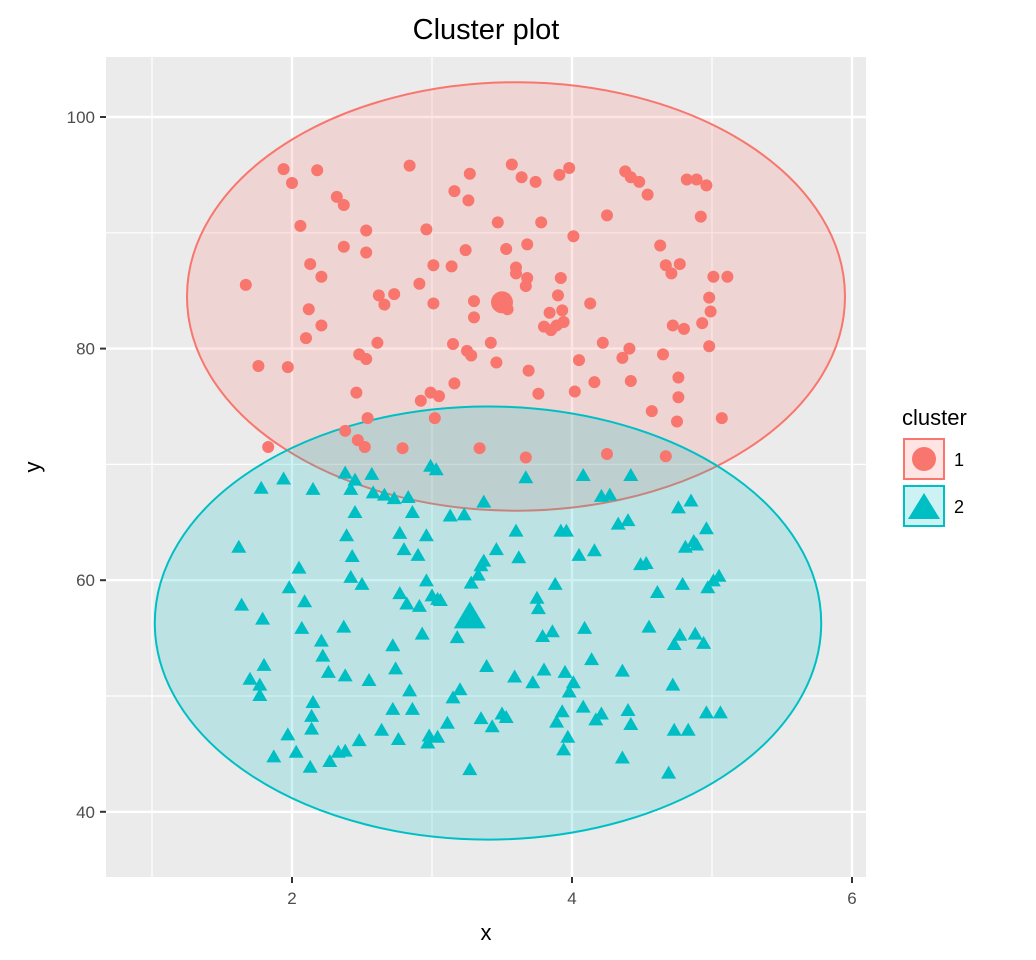  I want to click on y-axis-title: y, so click(32, 467).